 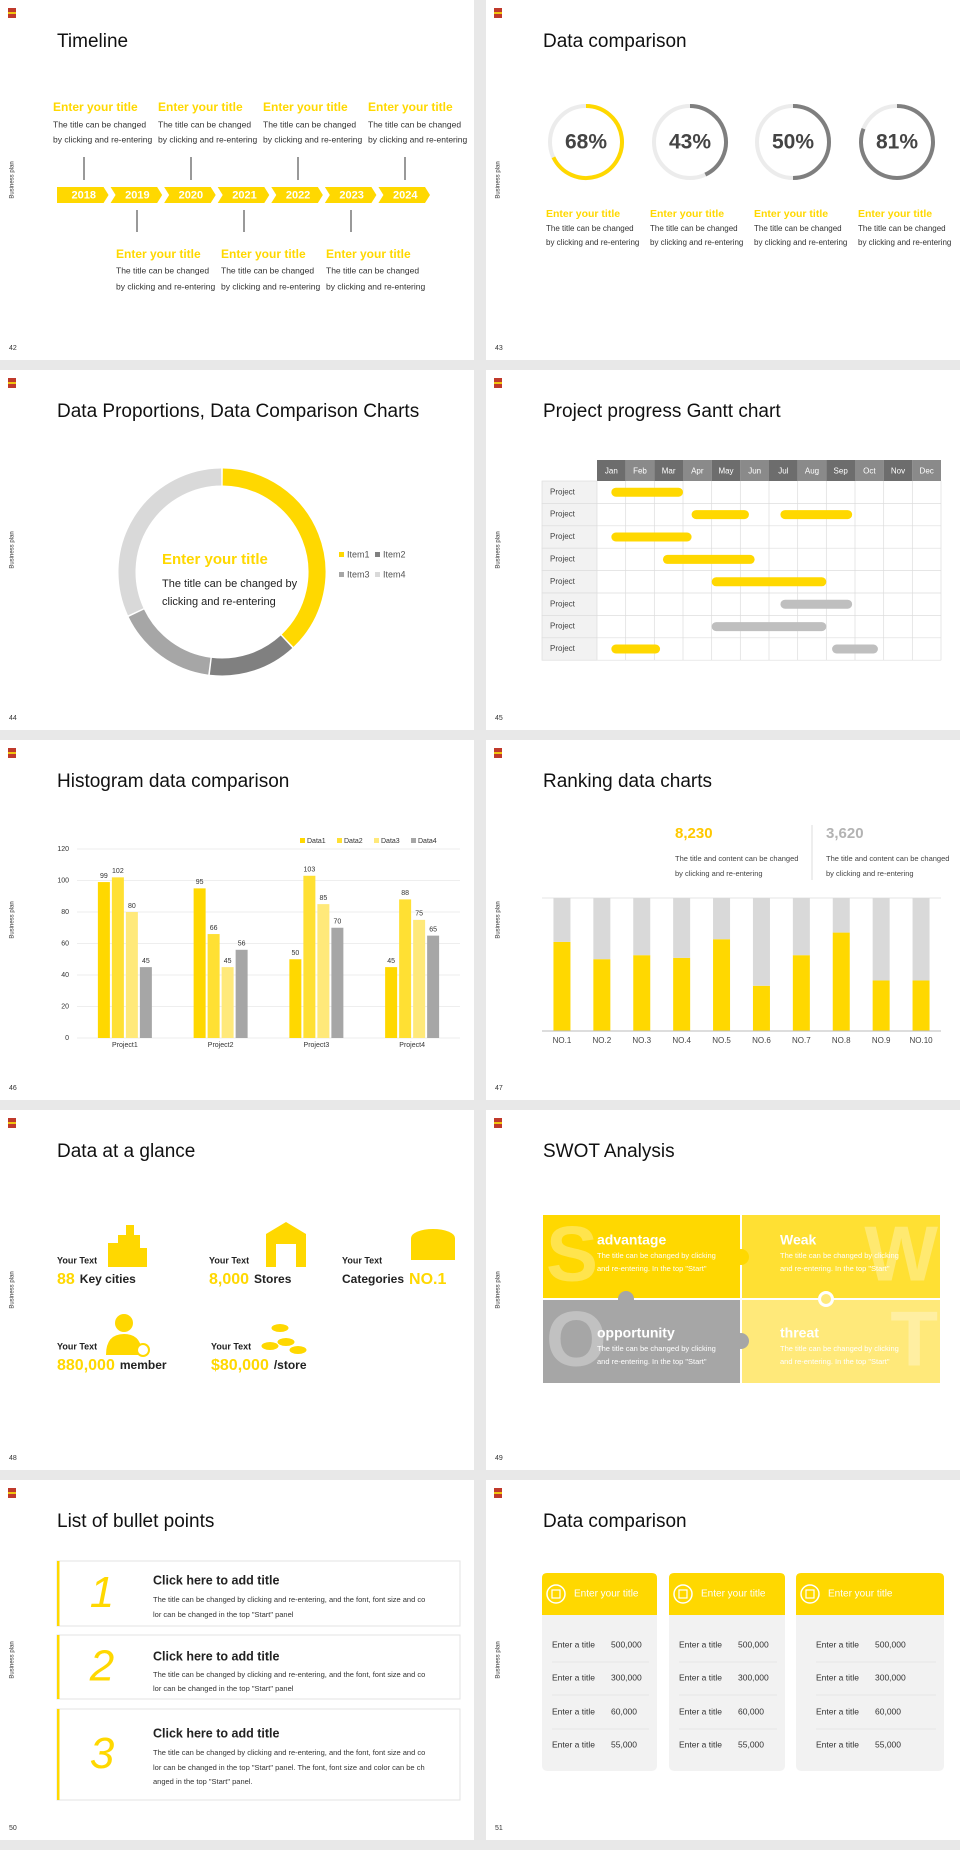 I want to click on icon-store, so click(x=286, y=1244).